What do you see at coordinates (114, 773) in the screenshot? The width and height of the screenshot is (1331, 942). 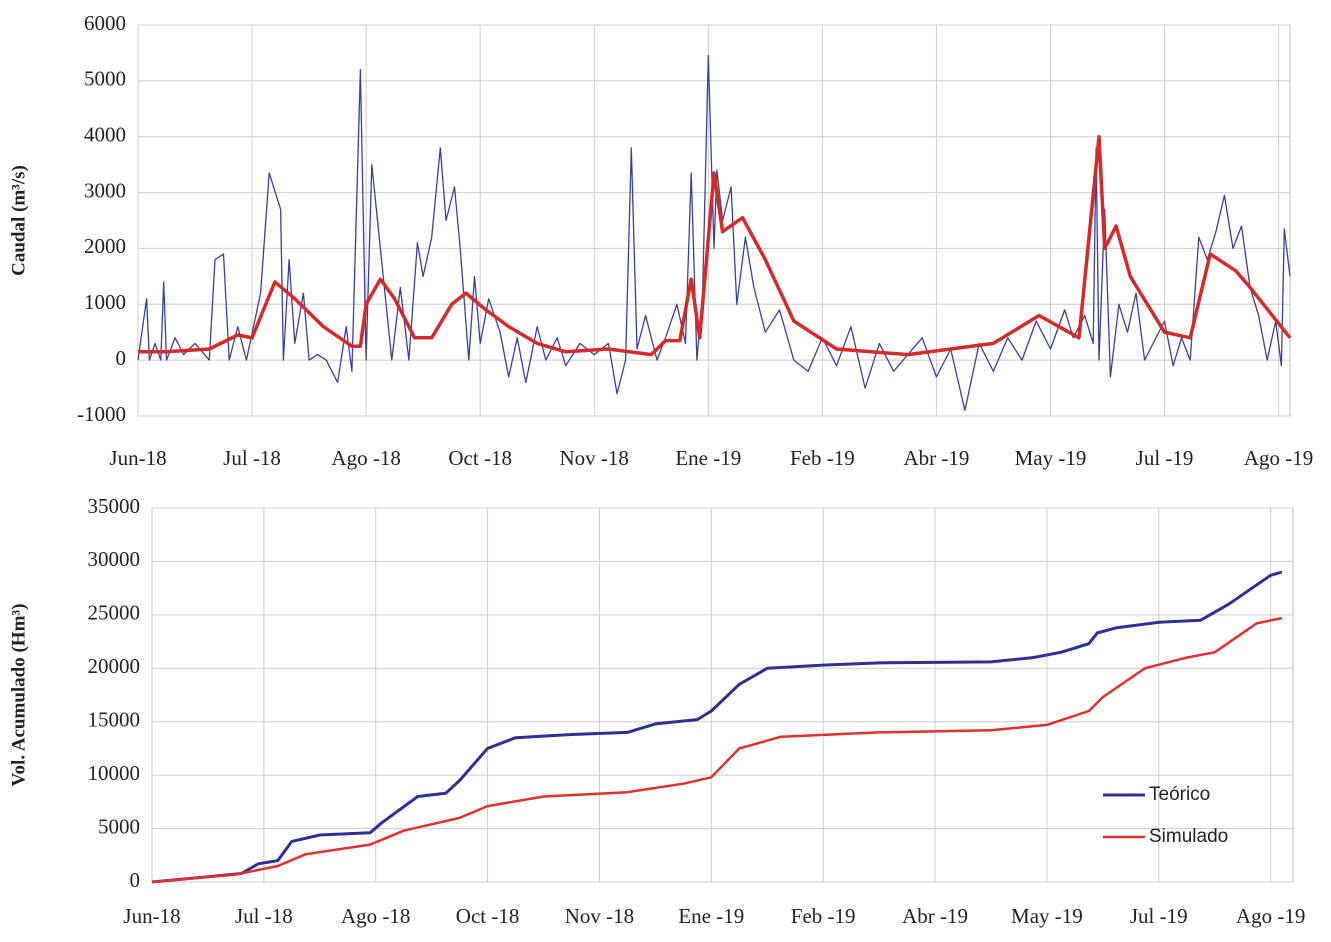 I see `y-tick-label: 10000` at bounding box center [114, 773].